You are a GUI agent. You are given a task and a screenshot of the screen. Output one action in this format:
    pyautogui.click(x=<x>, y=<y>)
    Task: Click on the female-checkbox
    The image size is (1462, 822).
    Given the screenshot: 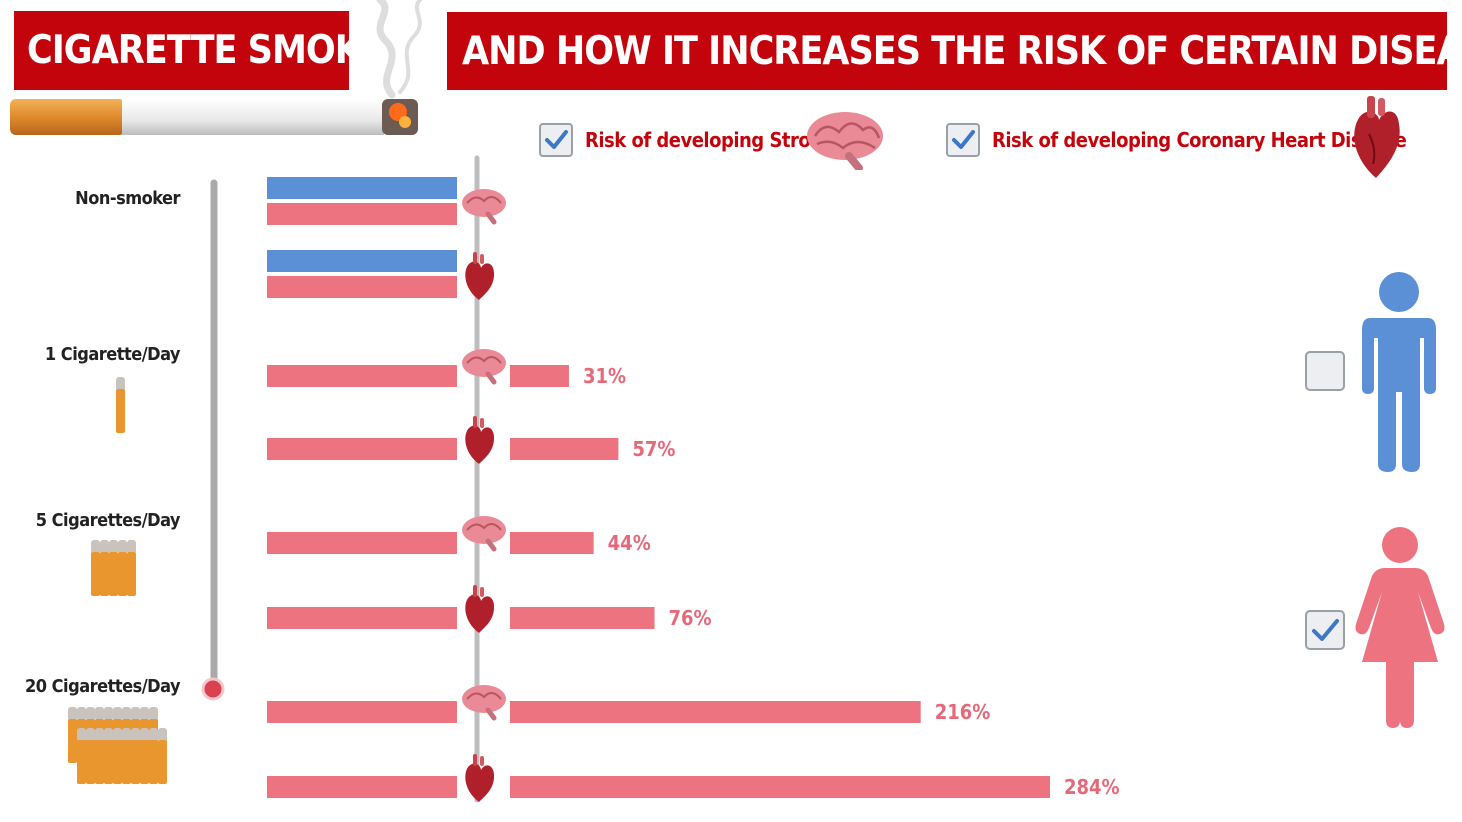 What is the action you would take?
    pyautogui.click(x=1325, y=630)
    